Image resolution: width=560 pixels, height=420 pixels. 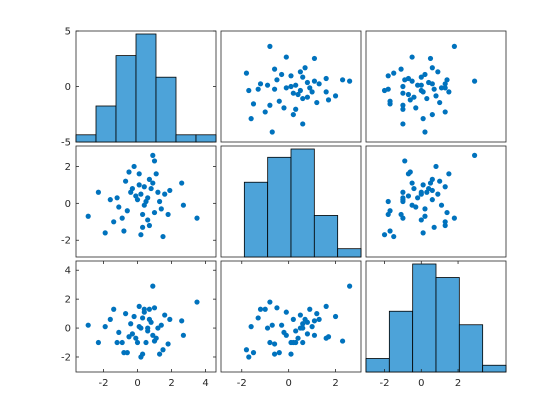 I want to click on y-tick-label: -5, so click(x=66, y=143).